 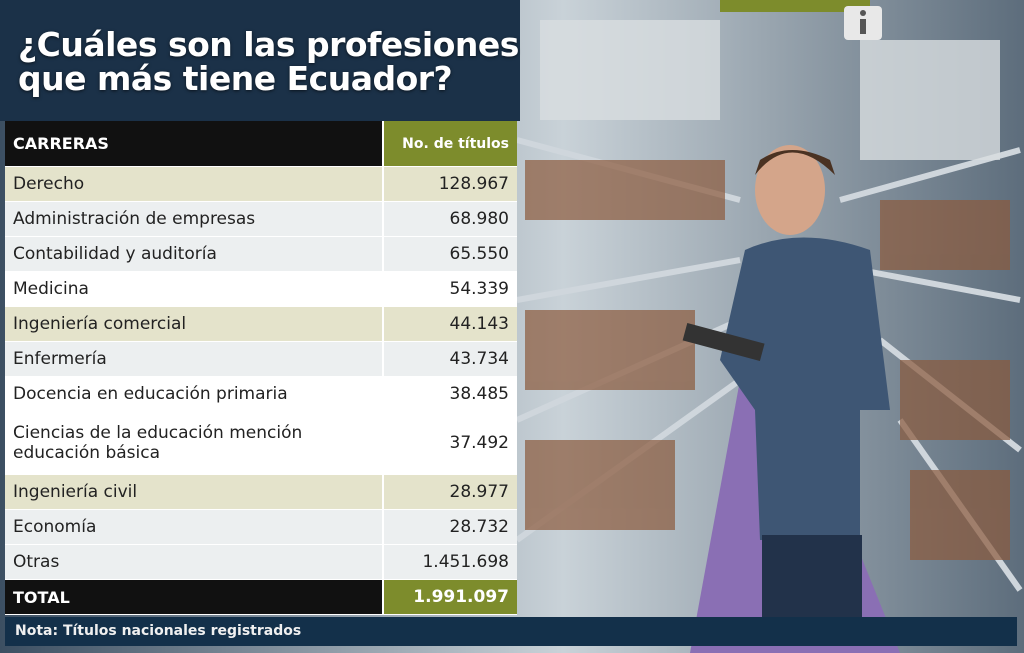 I want to click on label-cell: CARRERAS, so click(x=194, y=144).